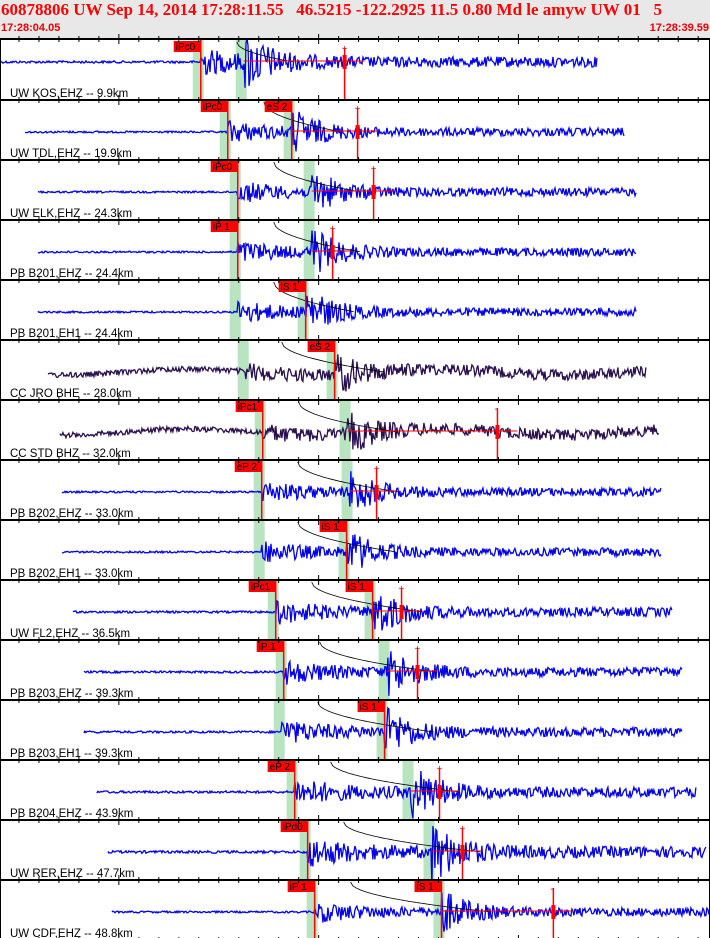 The image size is (710, 938). I want to click on p-pick-label: iPc1, so click(248, 407).